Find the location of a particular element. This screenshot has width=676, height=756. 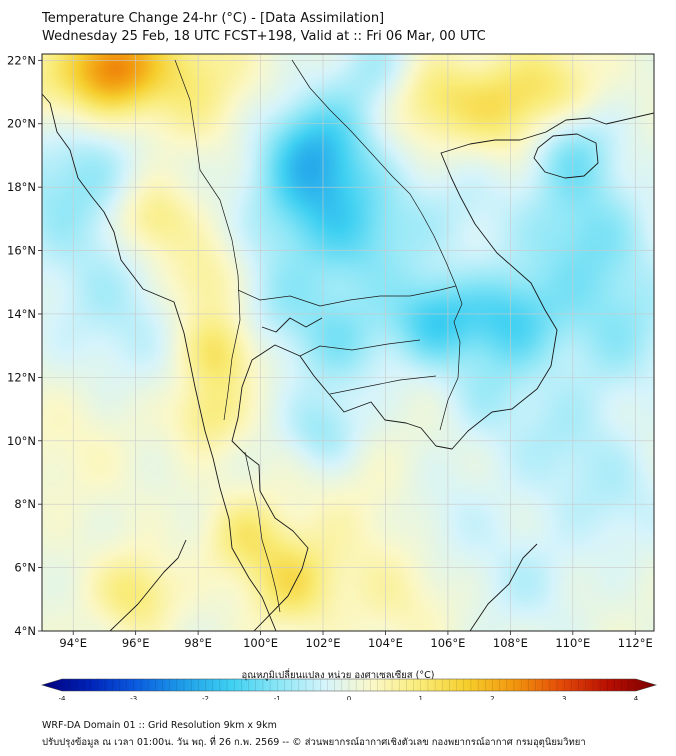

laos-border is located at coordinates (377, 245).